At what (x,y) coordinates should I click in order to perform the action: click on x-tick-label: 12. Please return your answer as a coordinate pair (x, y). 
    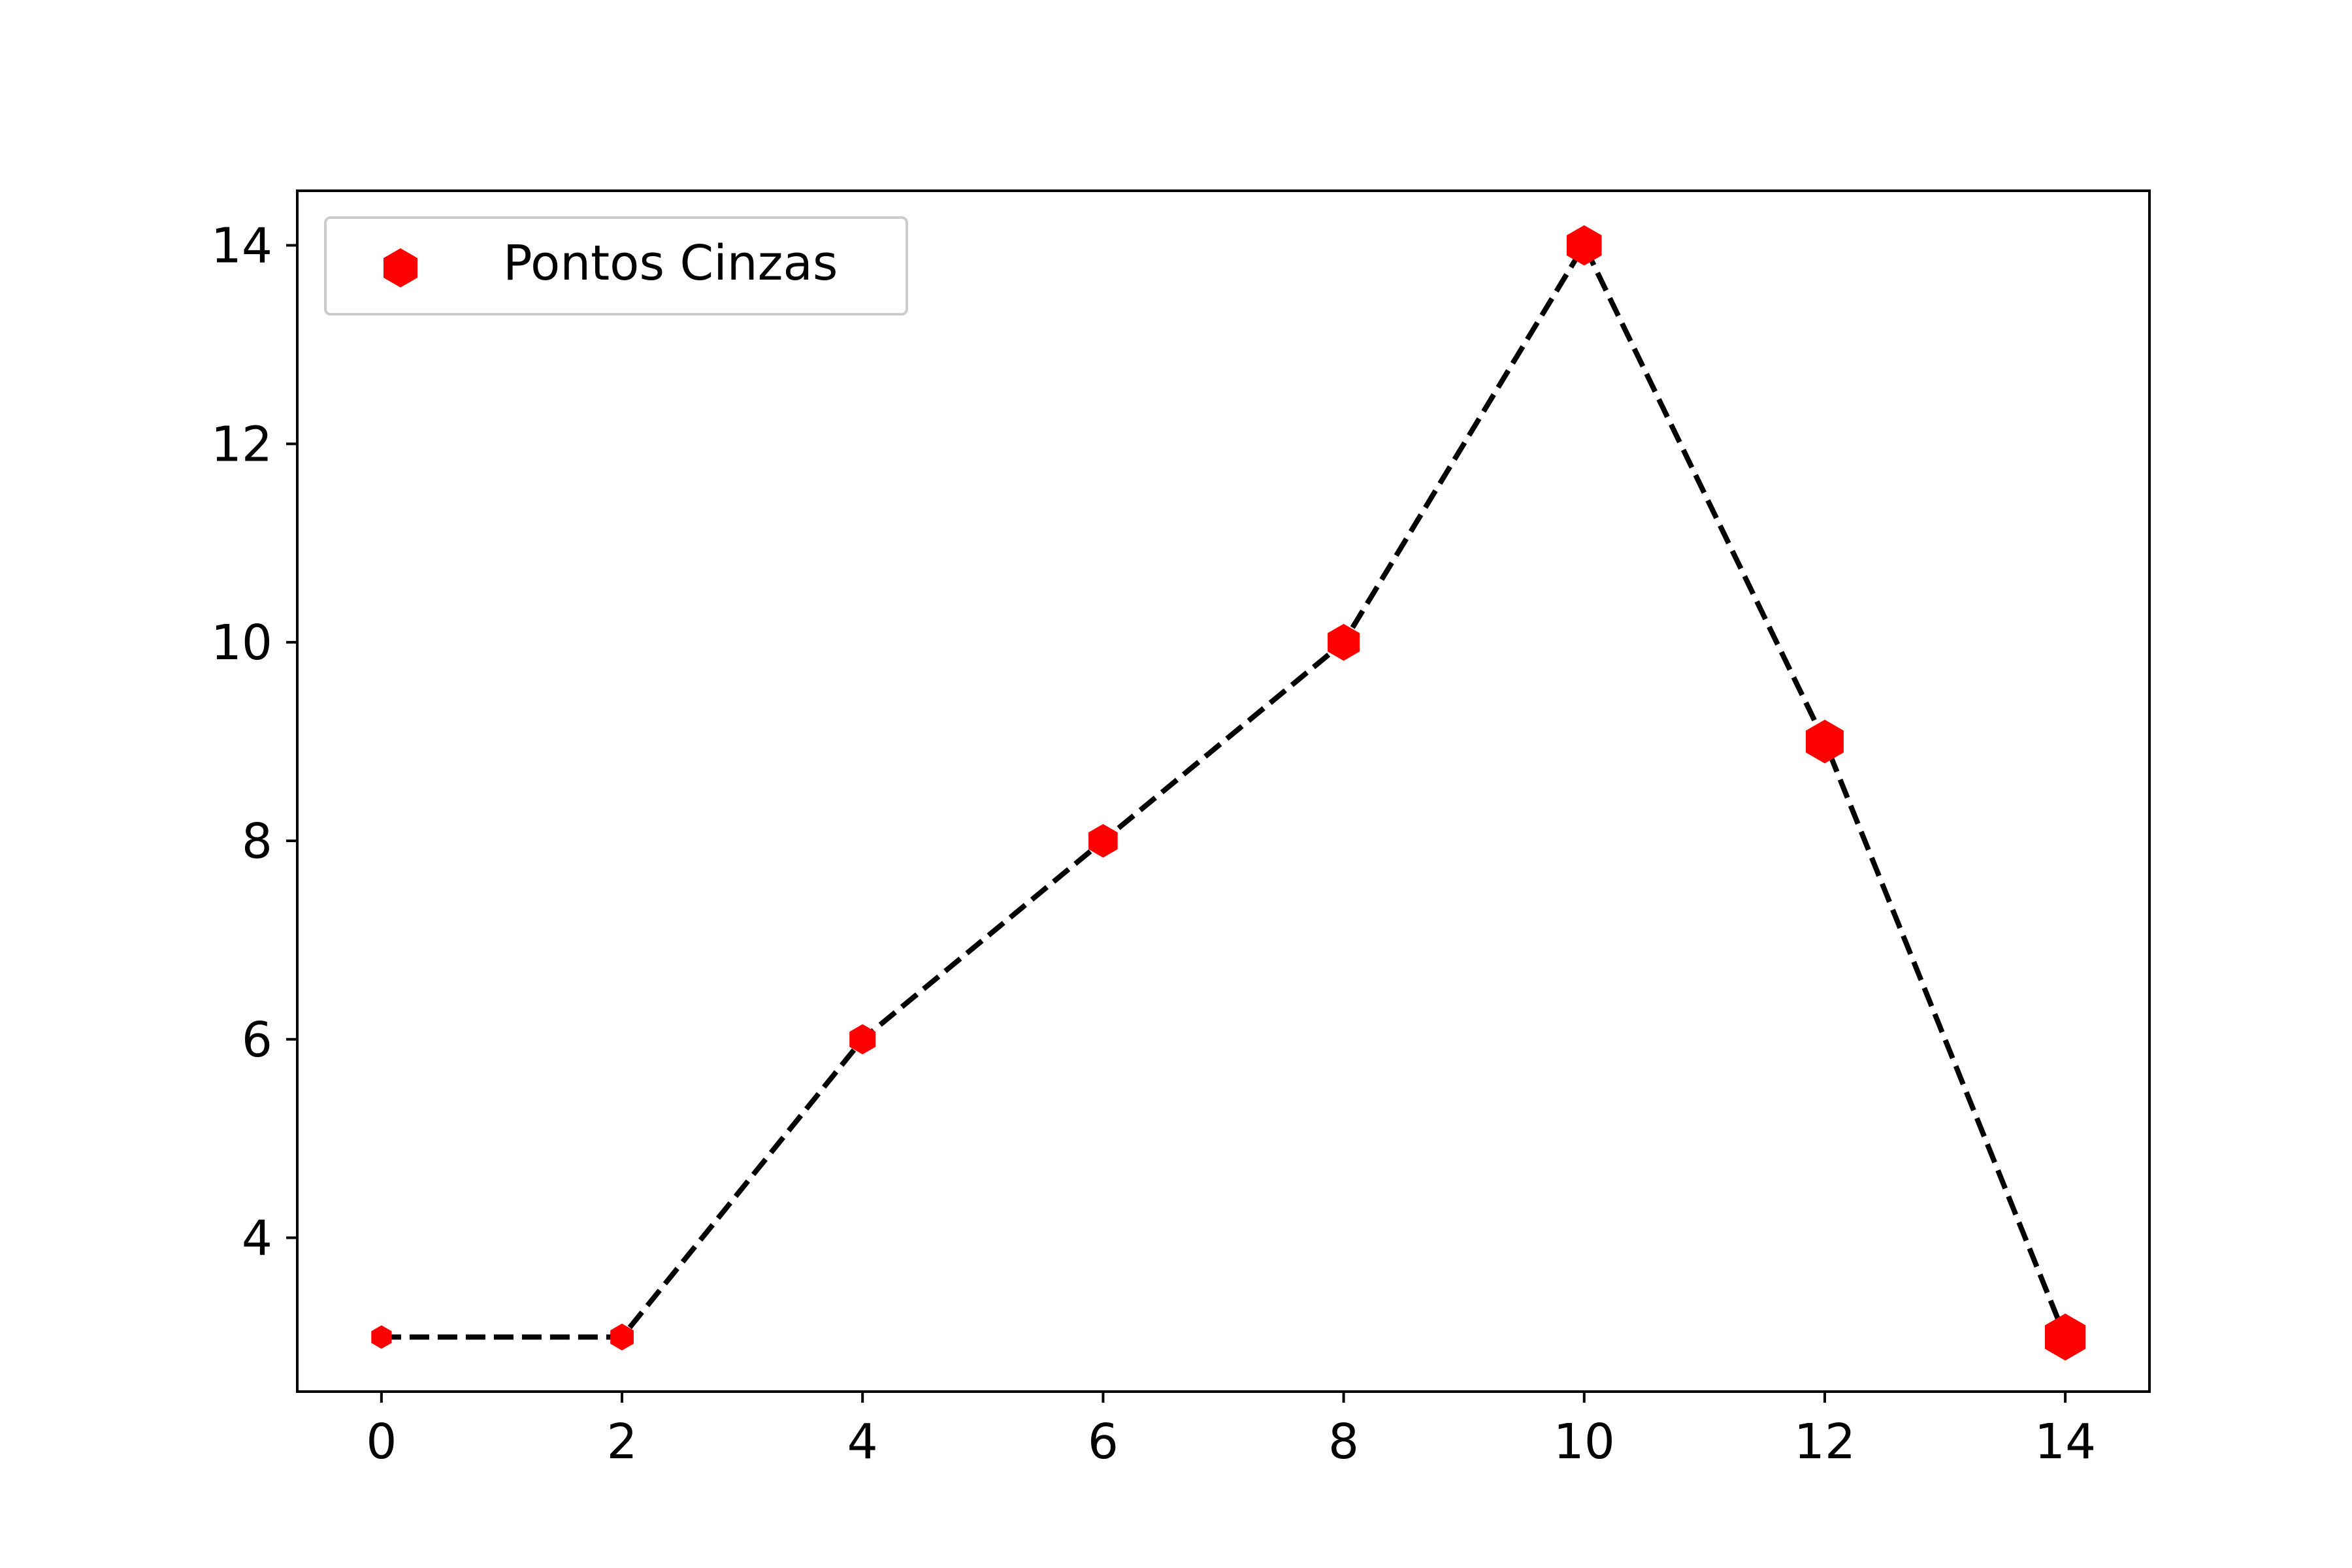
    Looking at the image, I should click on (1824, 1442).